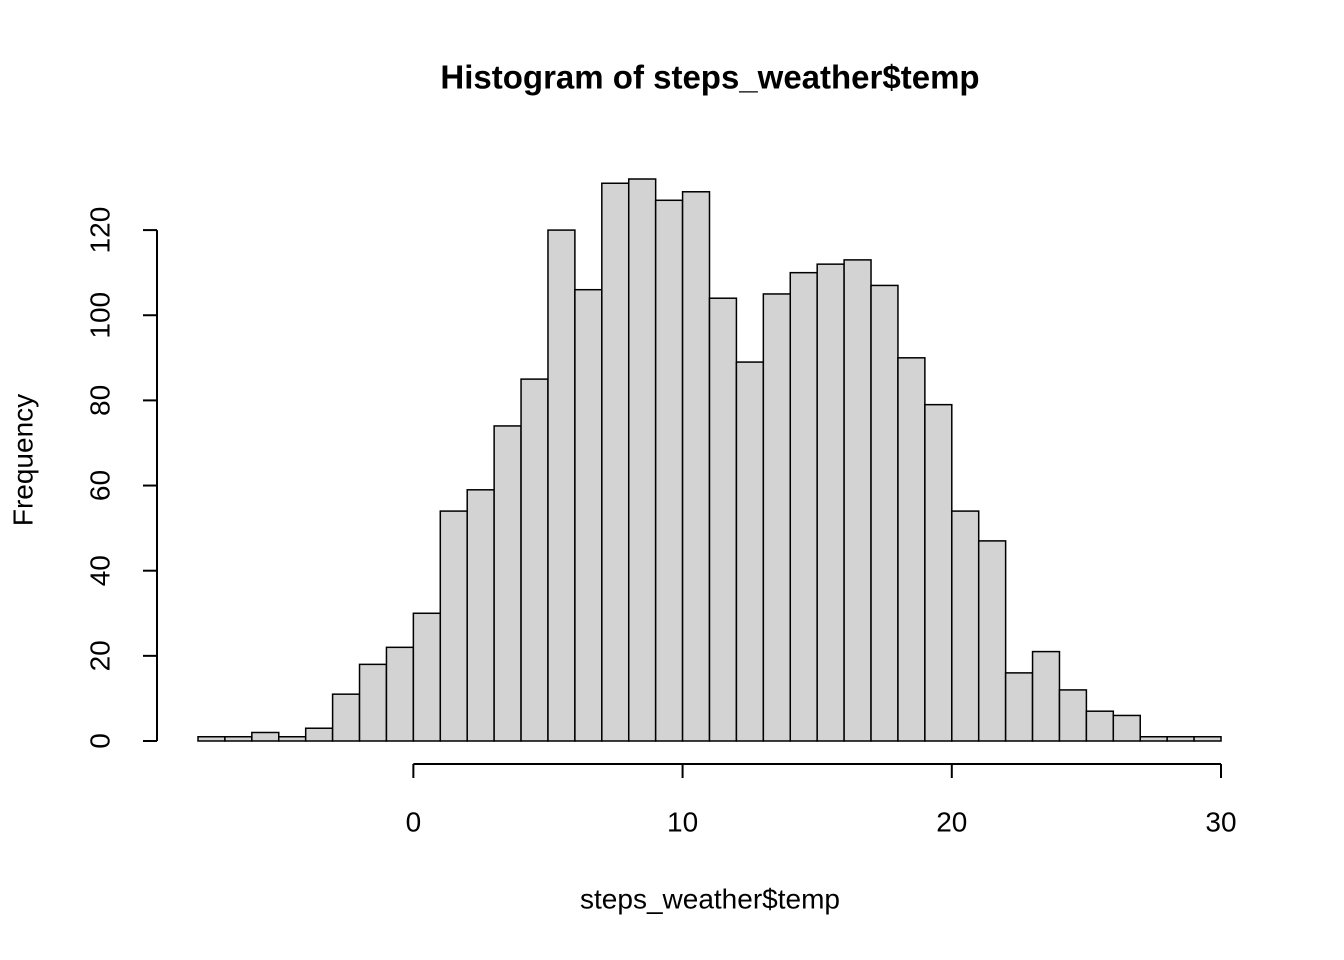 The image size is (1344, 960). Describe the element at coordinates (710, 898) in the screenshot. I see `x-axis-label: steps_weather$temp` at that location.